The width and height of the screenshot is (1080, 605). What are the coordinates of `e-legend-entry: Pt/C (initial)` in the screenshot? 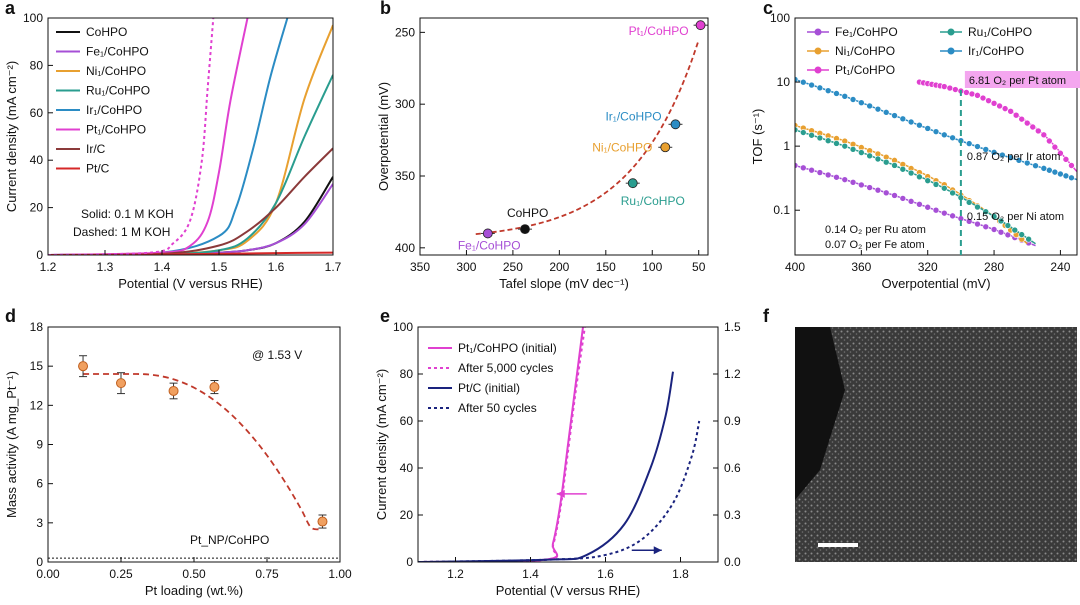 It's located at (489, 388).